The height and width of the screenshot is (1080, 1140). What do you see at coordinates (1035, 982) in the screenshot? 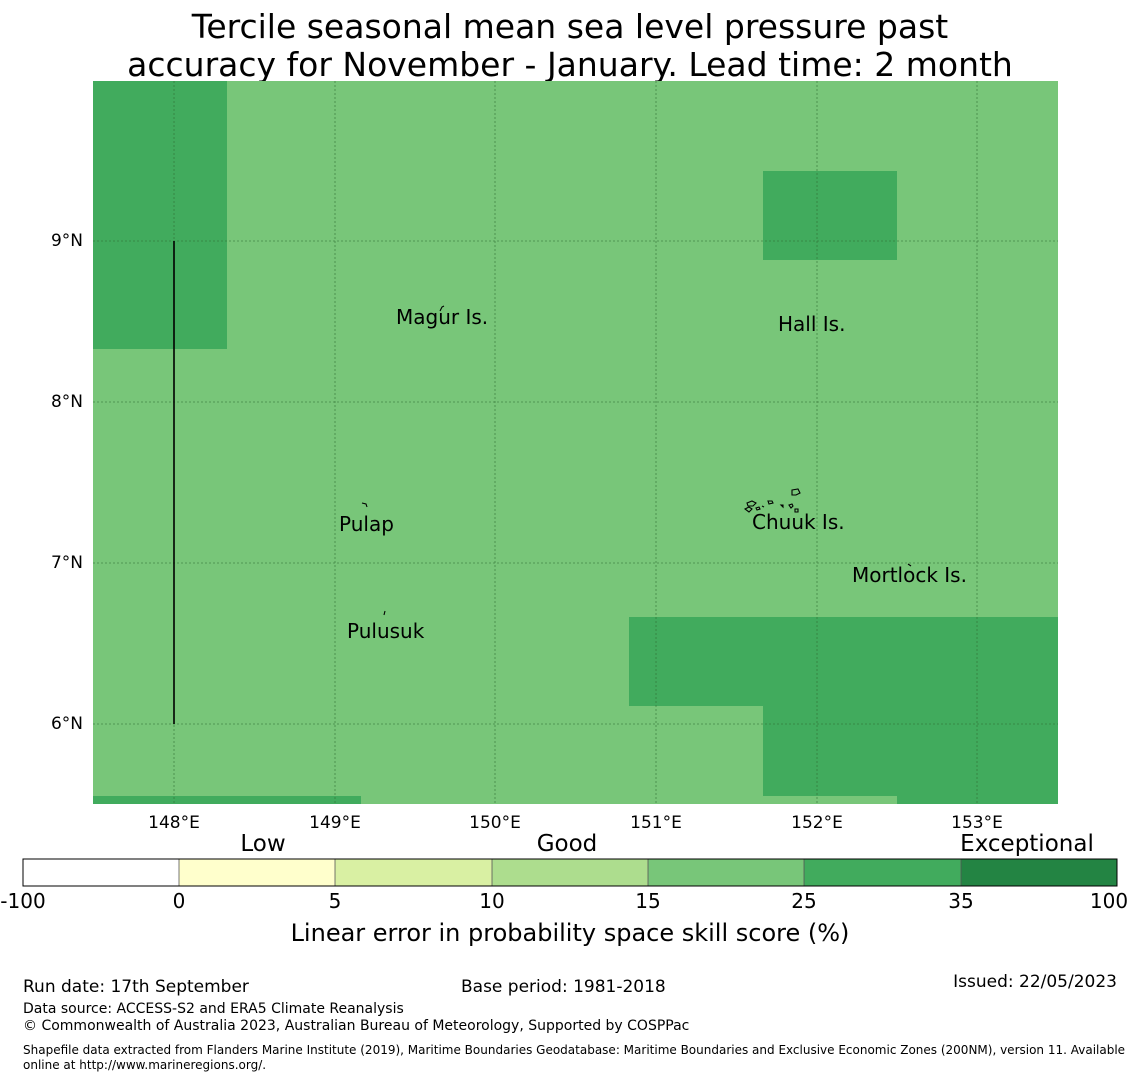
I see `issued-date: Issued: 22/05/2023` at bounding box center [1035, 982].